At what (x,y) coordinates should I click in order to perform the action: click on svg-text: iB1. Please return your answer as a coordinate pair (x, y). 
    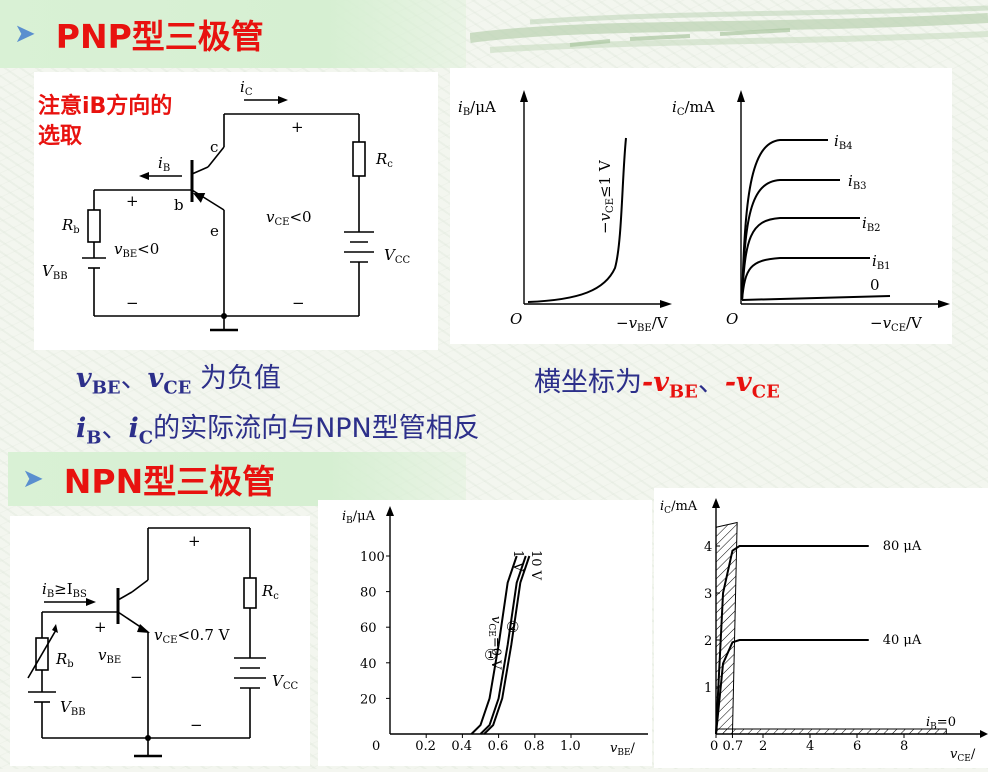
    Looking at the image, I should click on (881, 262).